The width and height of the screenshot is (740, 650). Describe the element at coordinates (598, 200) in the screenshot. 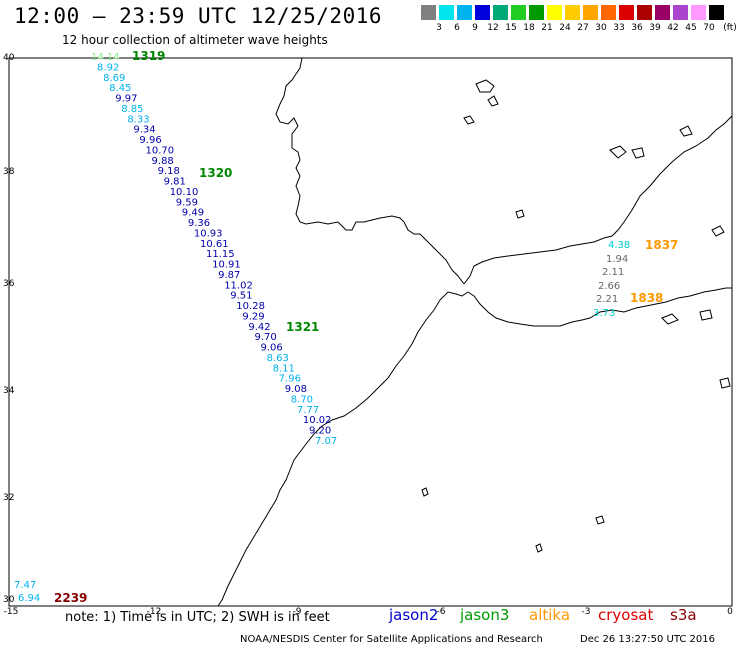

I see `spain-south-coast` at that location.